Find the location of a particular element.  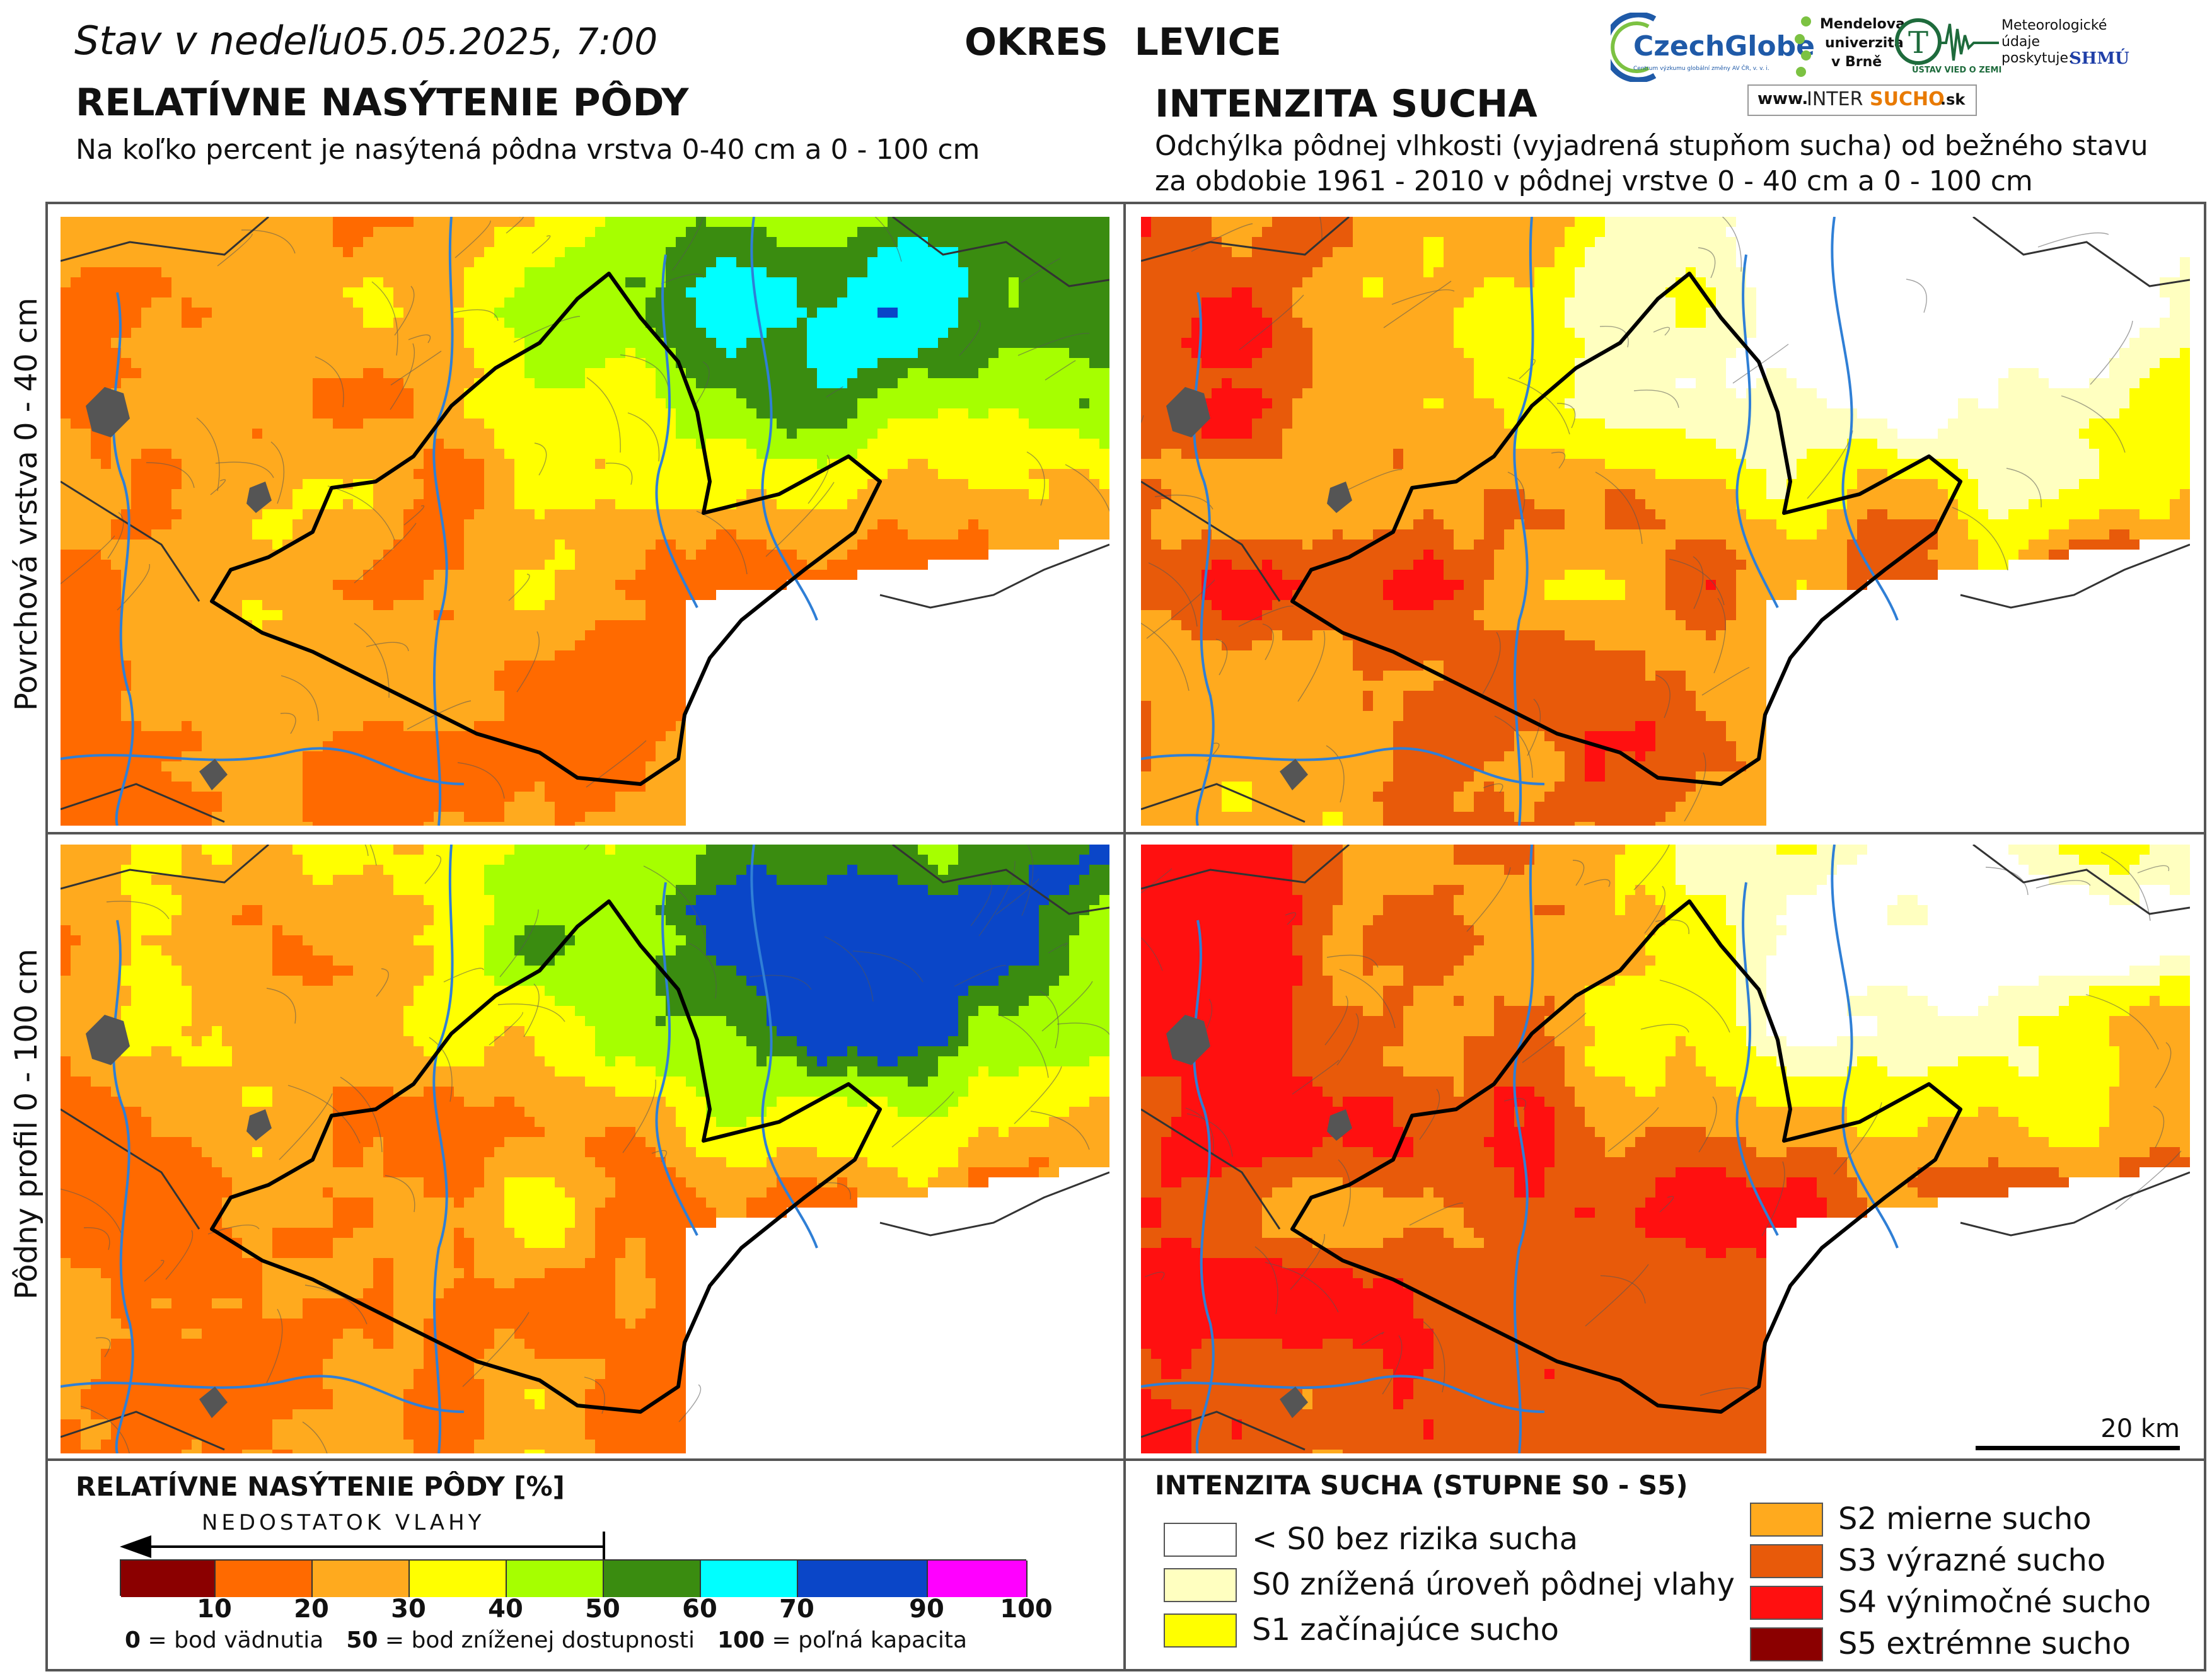

row-label-top: Povrchová vrstva 0 - 40 cm is located at coordinates (28, 504).